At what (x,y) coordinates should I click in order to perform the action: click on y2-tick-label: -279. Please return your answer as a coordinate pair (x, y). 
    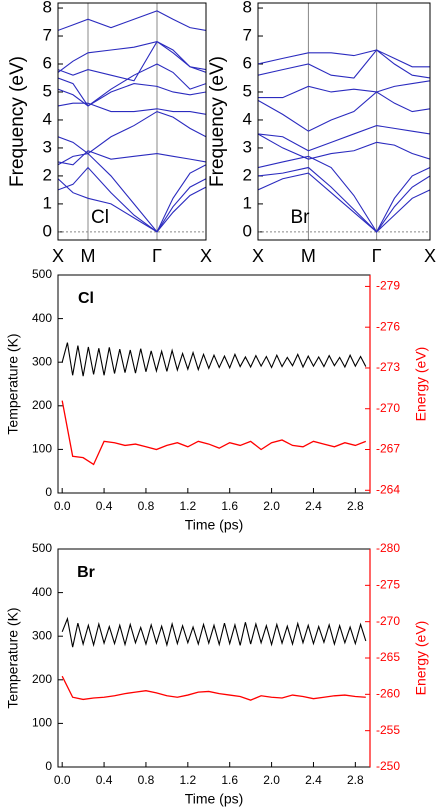
    Looking at the image, I should click on (388, 286).